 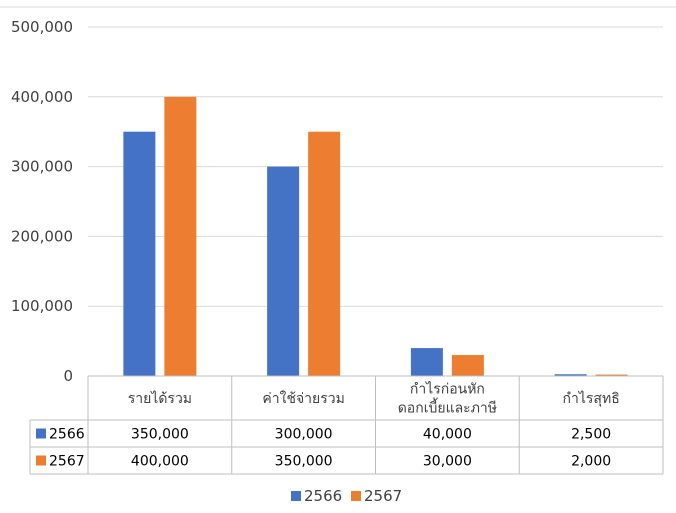 I want to click on category-label: รายได้รวม, so click(x=160, y=398).